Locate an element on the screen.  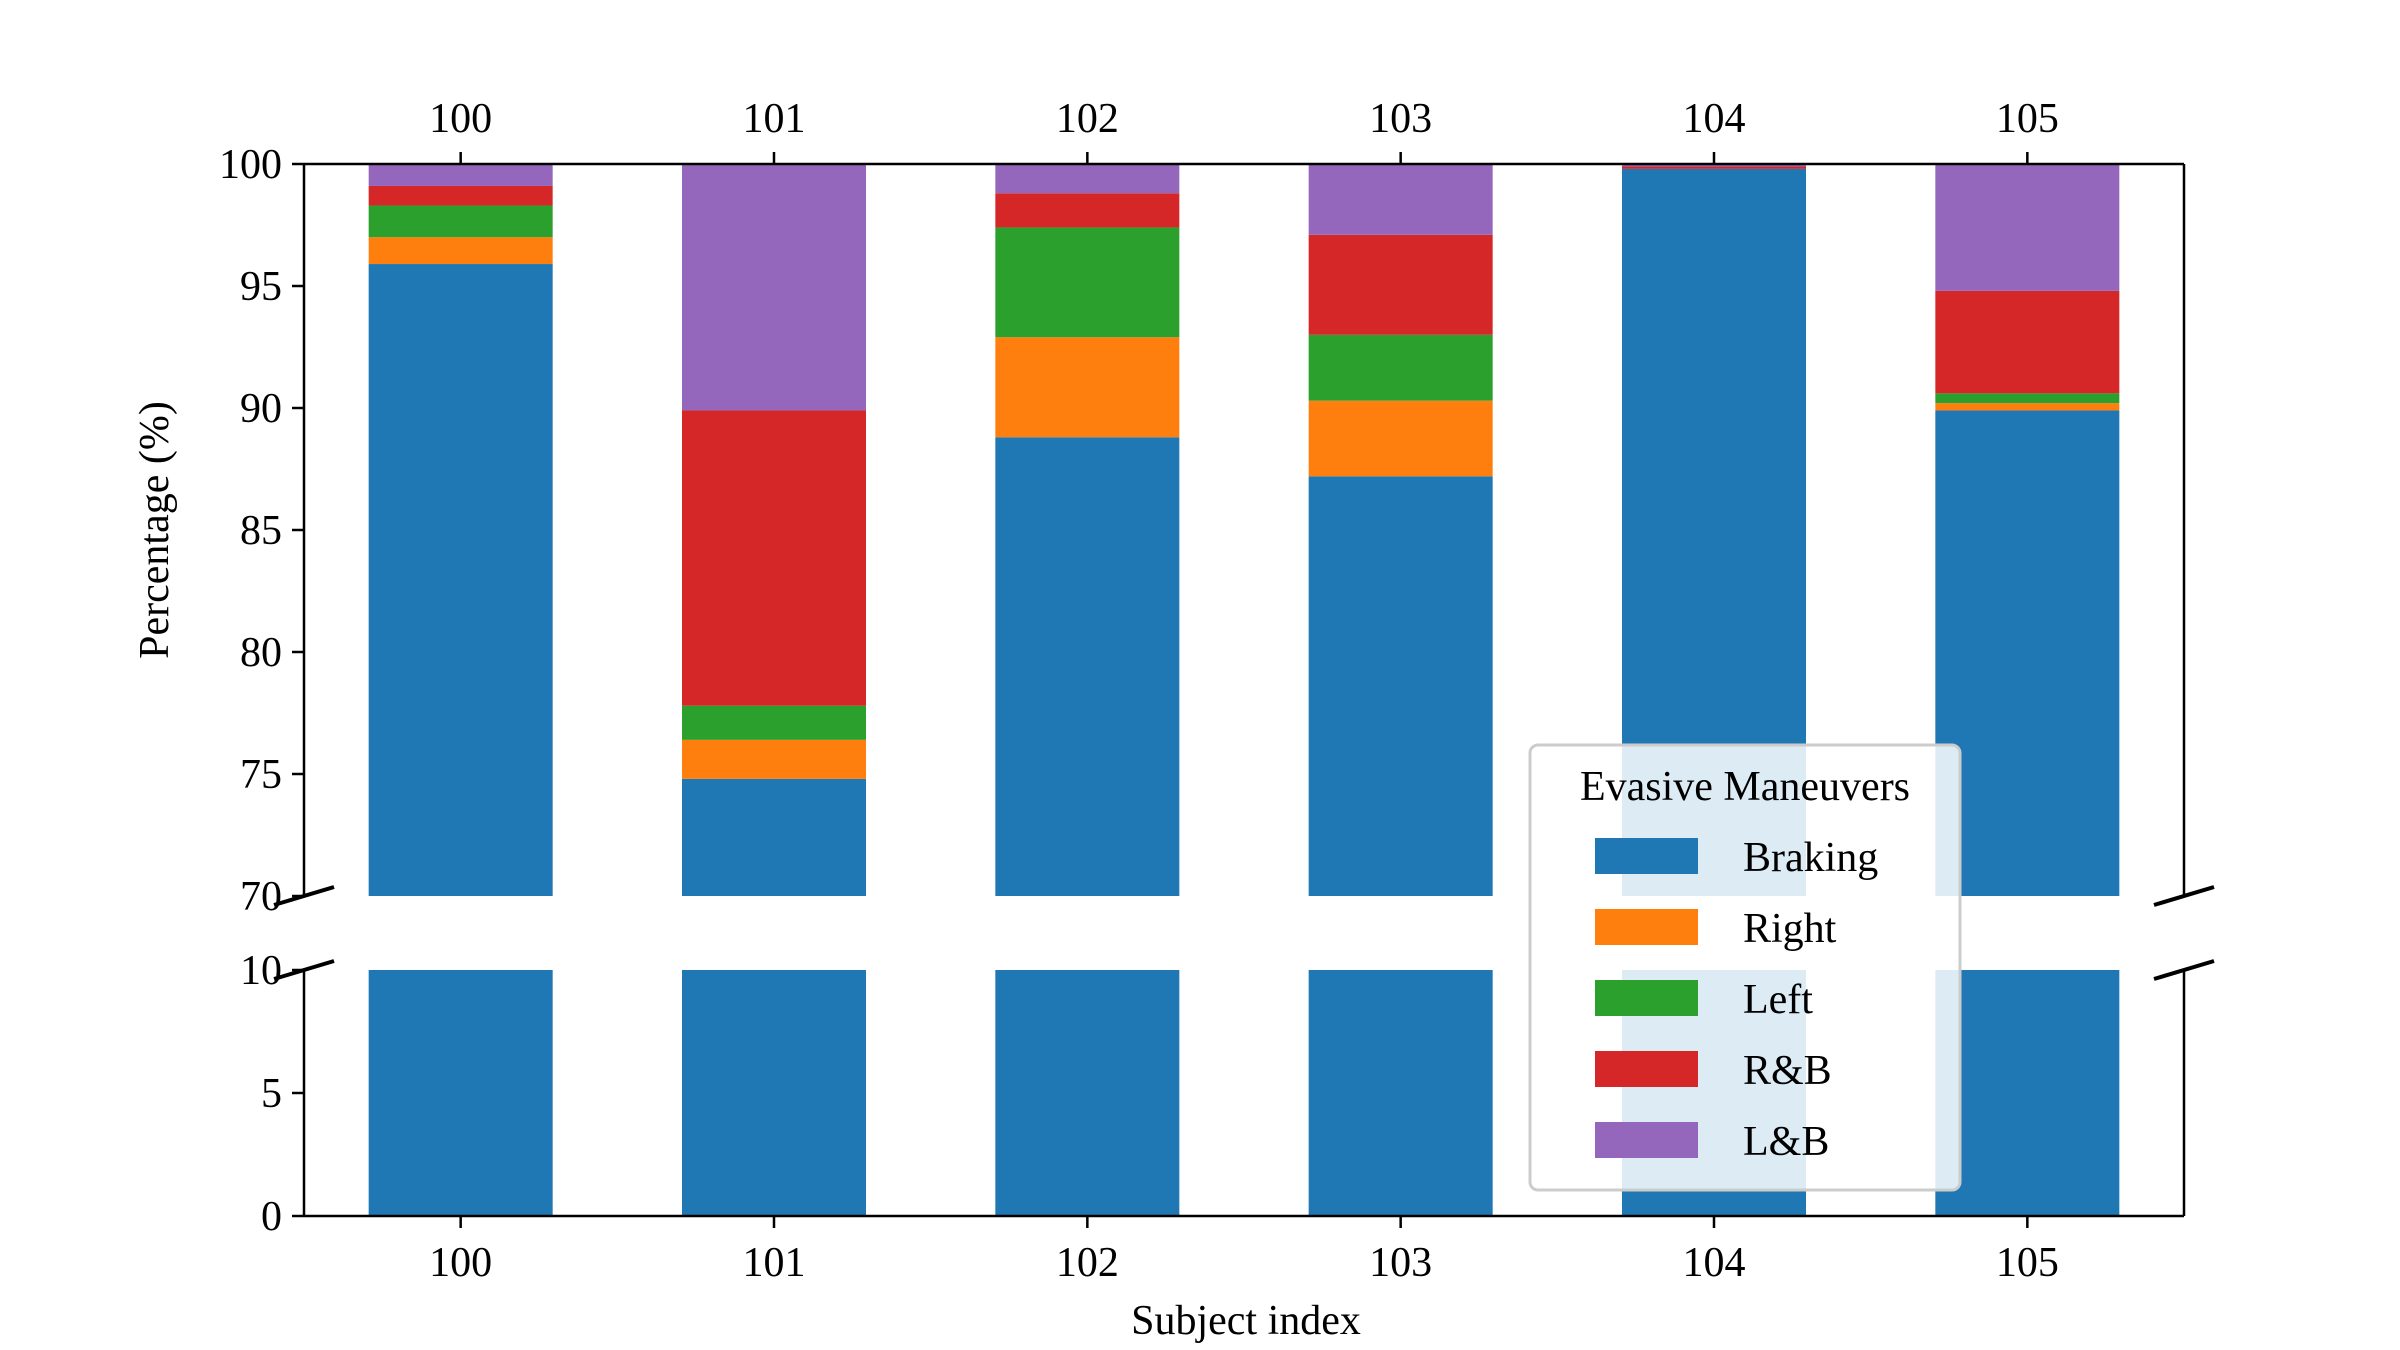
legend-entries: Braking Right Left R&B L&B is located at coordinates (1736, 1000).